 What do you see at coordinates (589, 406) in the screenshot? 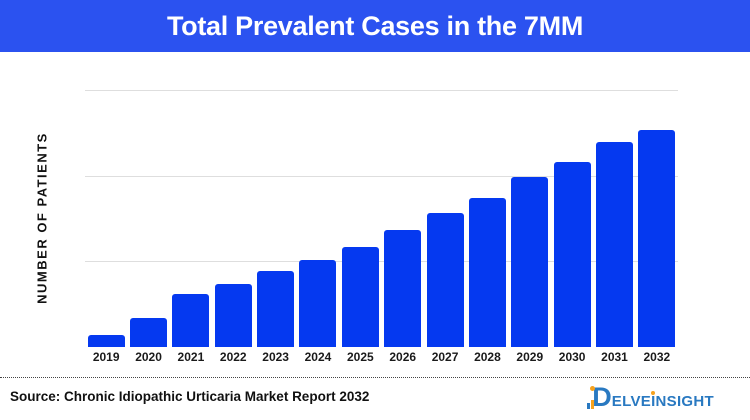
I see `logo-mini-bar-icon` at bounding box center [589, 406].